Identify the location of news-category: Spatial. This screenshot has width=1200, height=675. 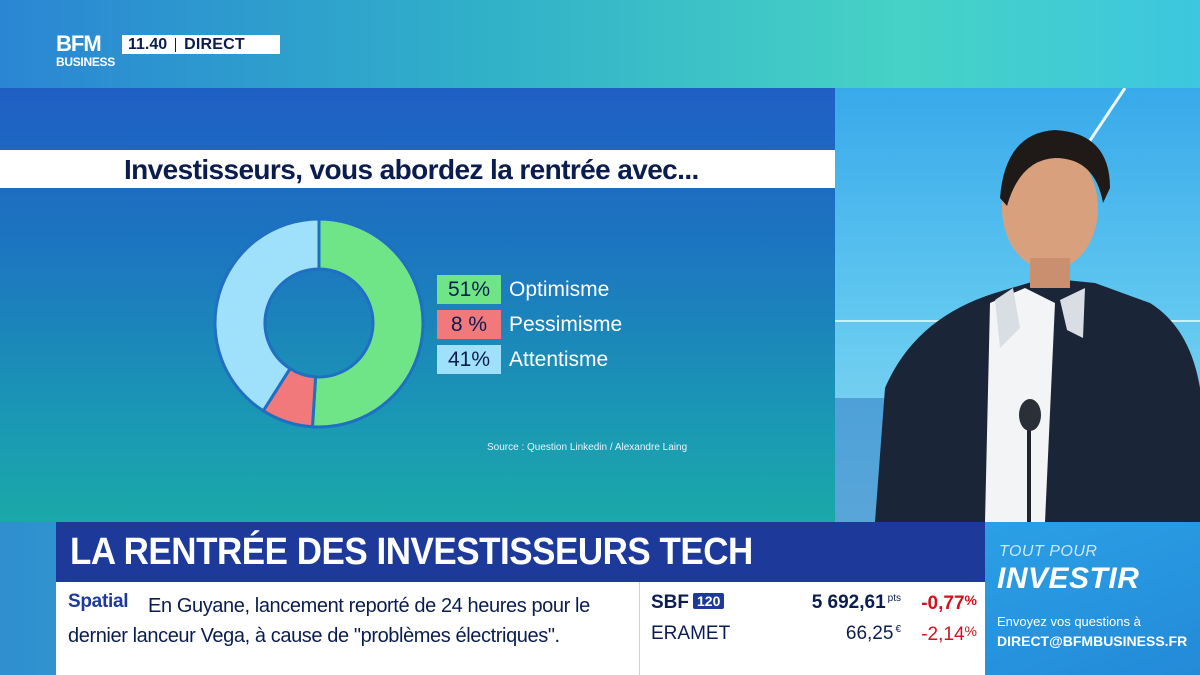
(98, 601).